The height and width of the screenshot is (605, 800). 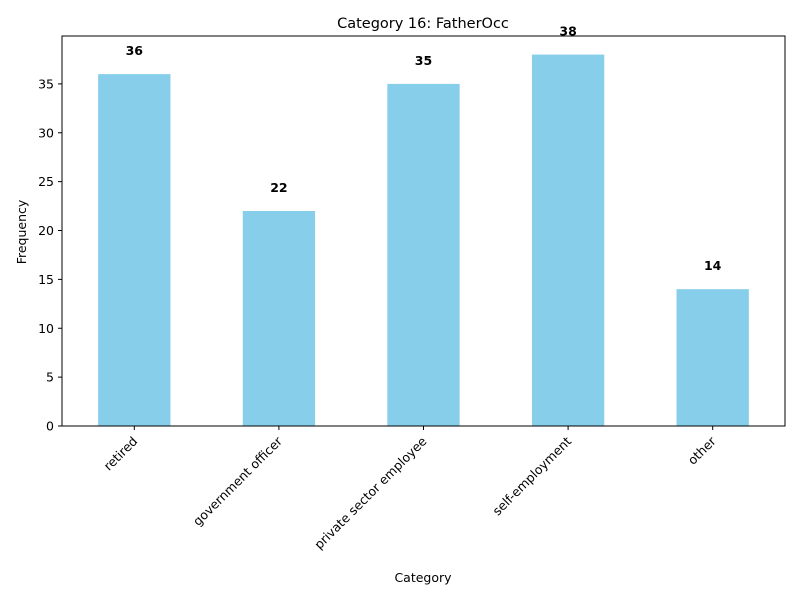 I want to click on x-tick-label: government officer, so click(x=238, y=481).